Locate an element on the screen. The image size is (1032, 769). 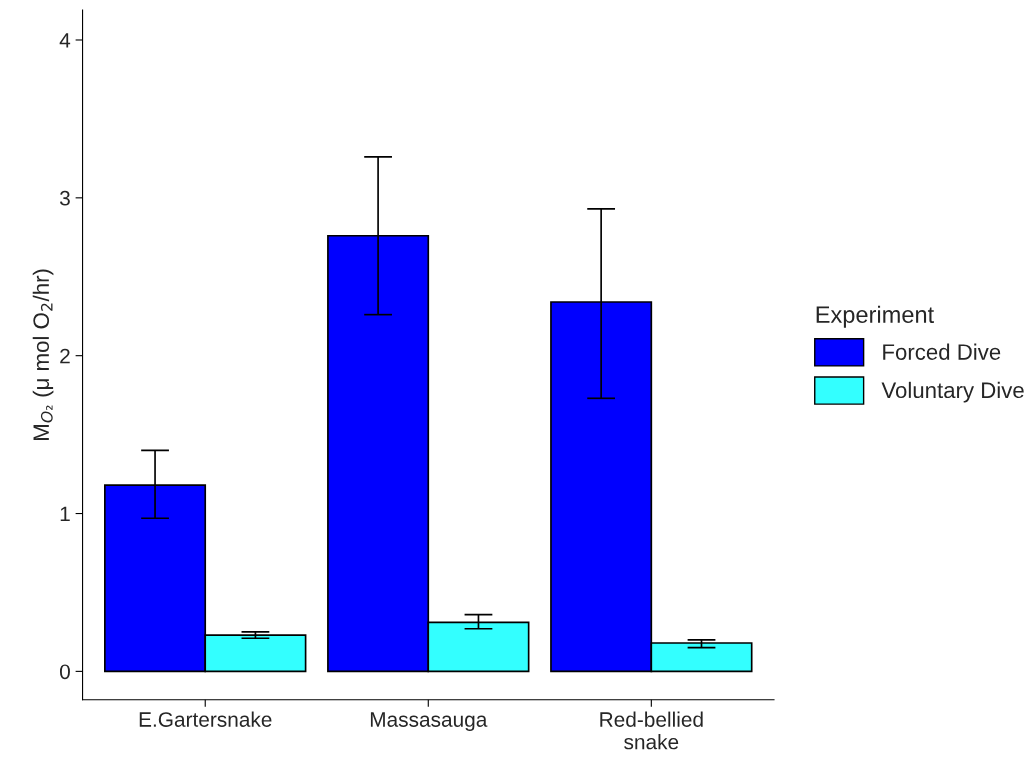
x-tick-label: Massasauga is located at coordinates (429, 722).